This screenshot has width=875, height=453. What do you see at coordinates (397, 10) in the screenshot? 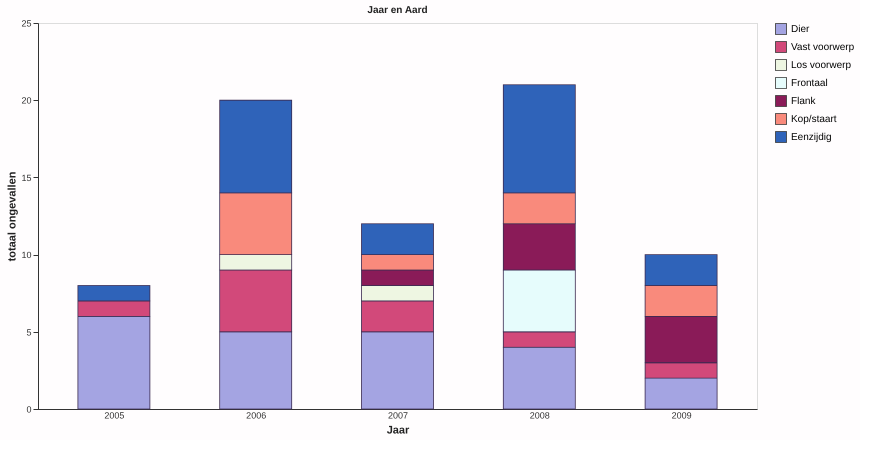
I see `chart-title: Jaar en Aard` at bounding box center [397, 10].